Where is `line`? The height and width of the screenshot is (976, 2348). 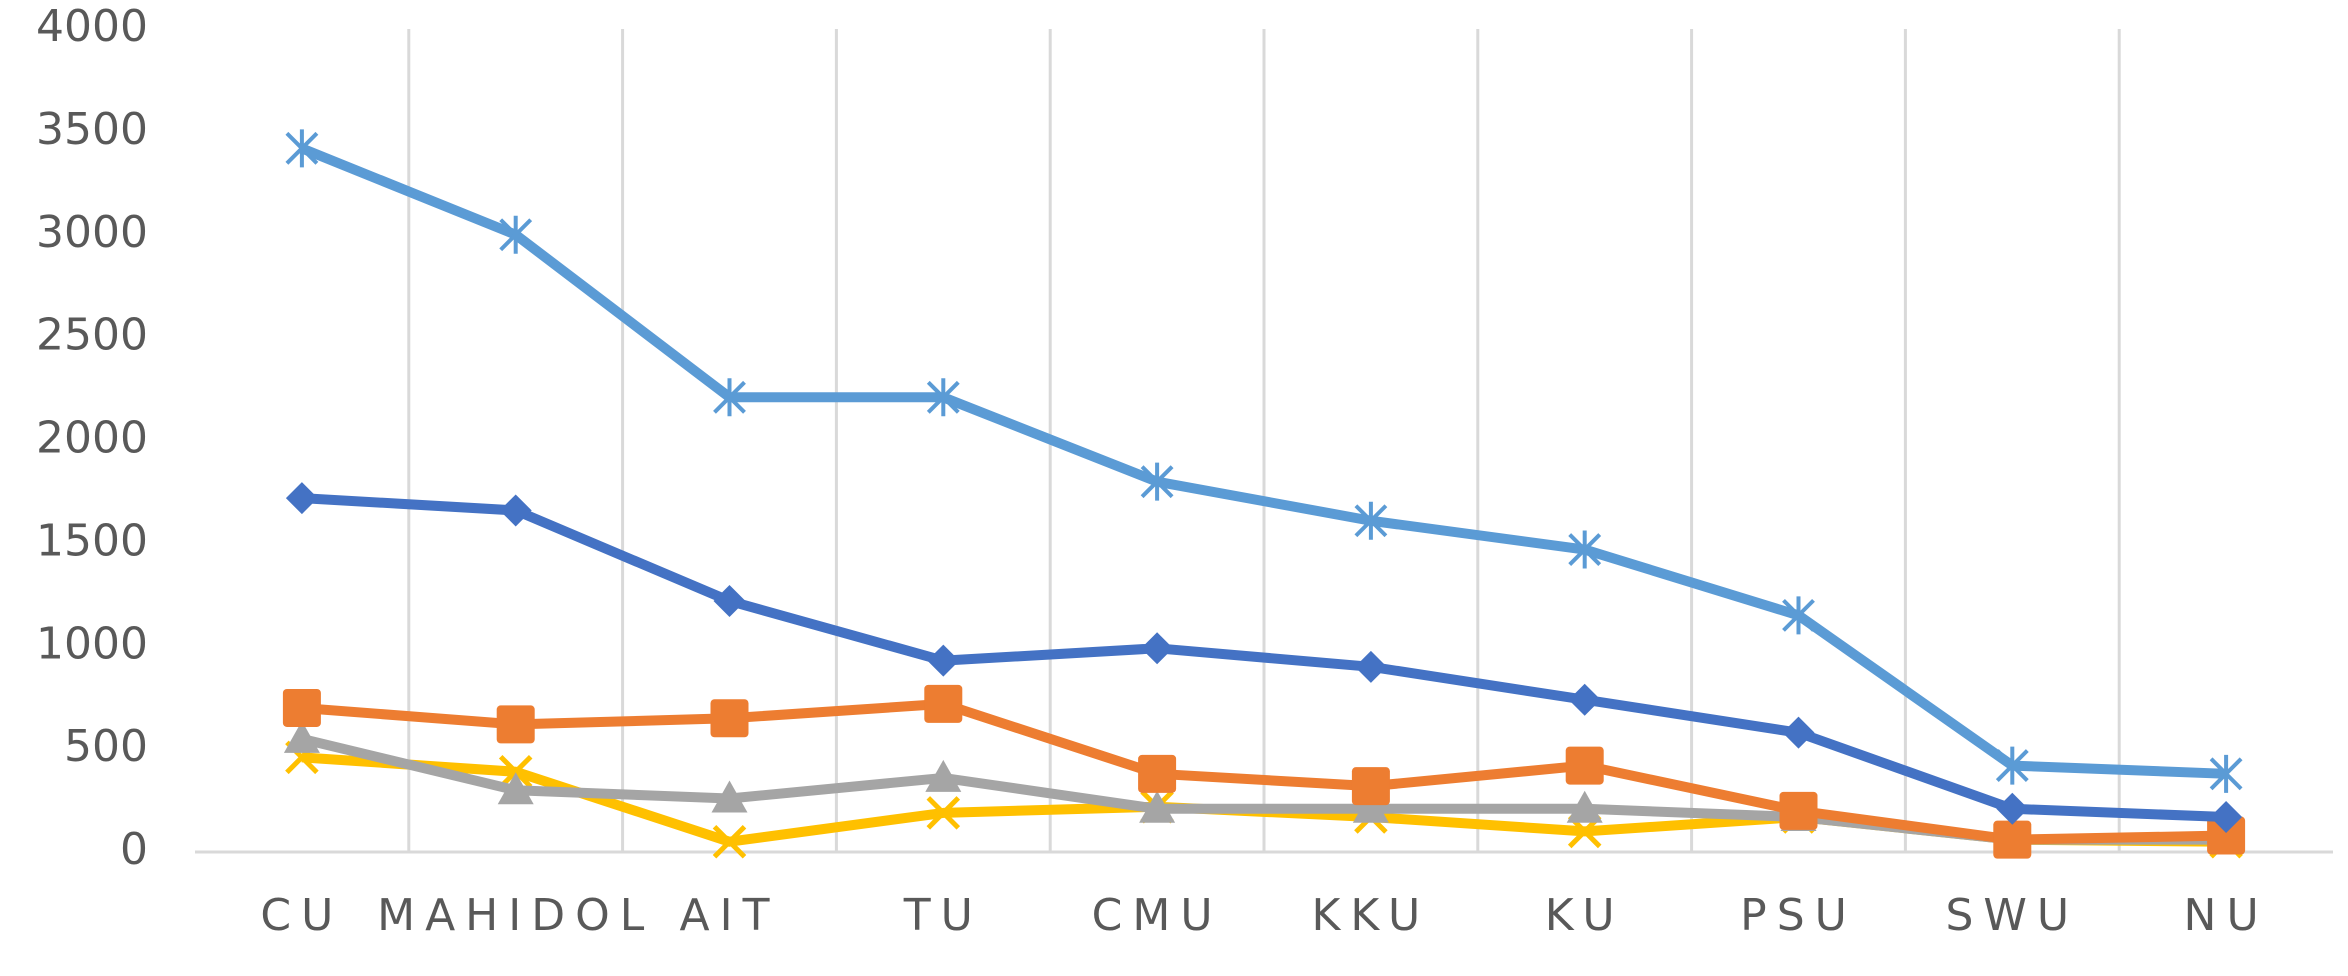 line is located at coordinates (1264, 771).